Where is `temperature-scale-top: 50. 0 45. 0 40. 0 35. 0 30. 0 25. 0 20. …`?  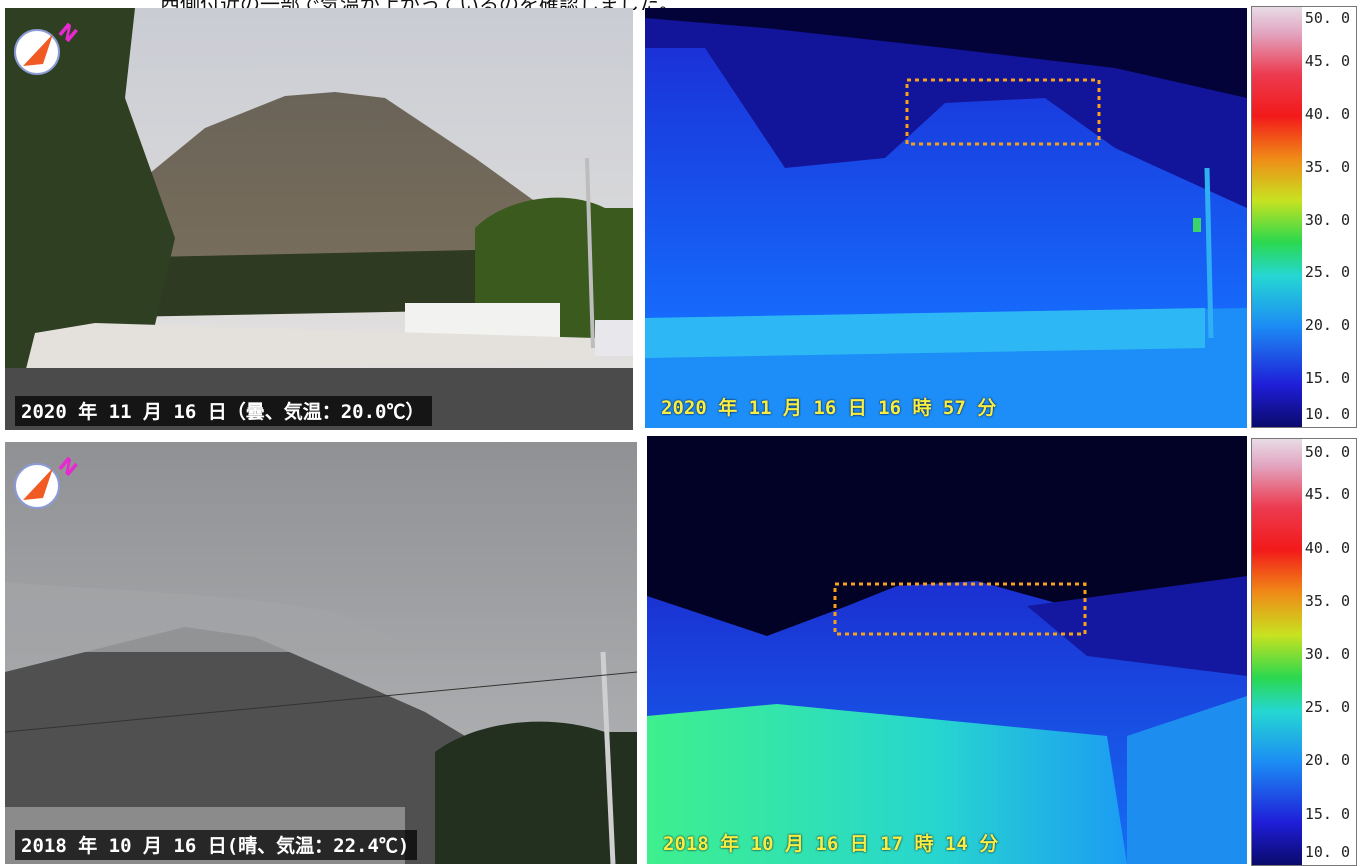
temperature-scale-top: 50. 0 45. 0 40. 0 35. 0 30. 0 25. 0 20. … is located at coordinates (1304, 217).